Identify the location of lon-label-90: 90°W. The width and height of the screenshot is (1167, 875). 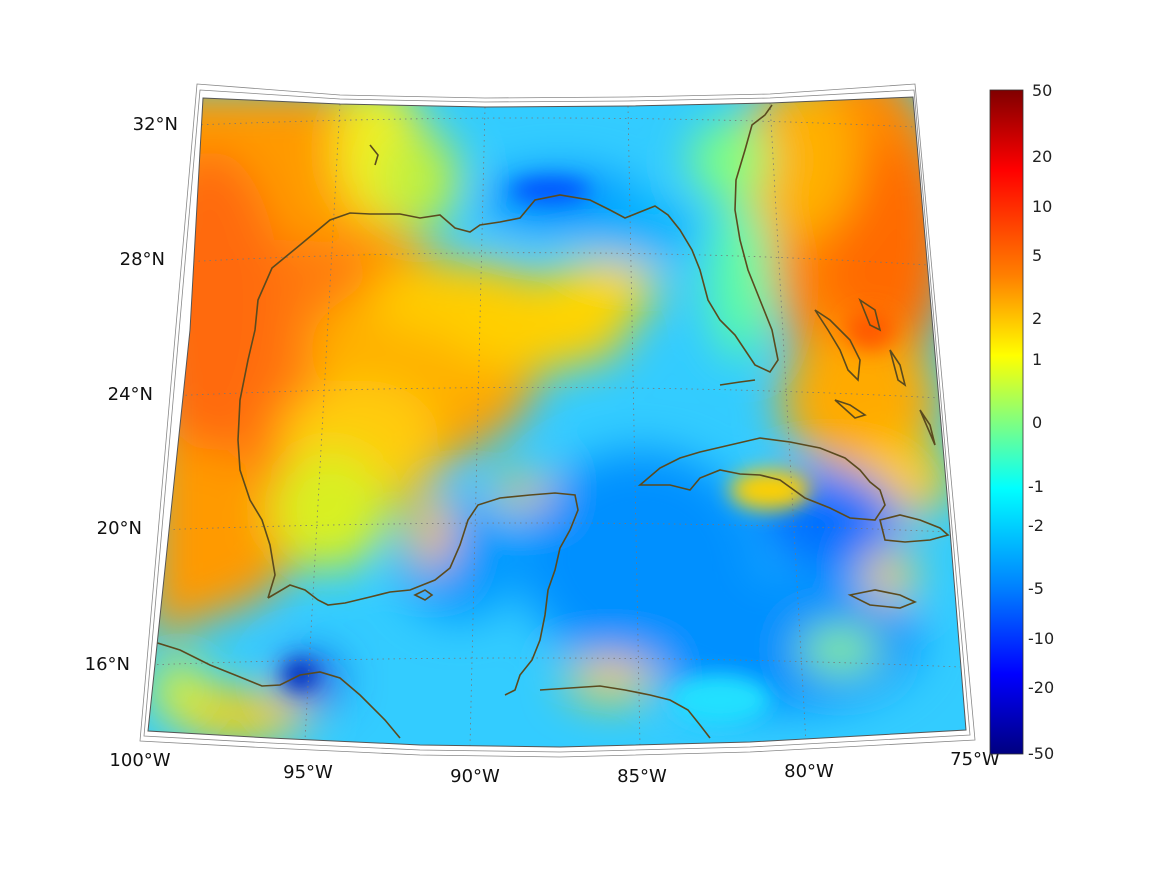
(475, 776).